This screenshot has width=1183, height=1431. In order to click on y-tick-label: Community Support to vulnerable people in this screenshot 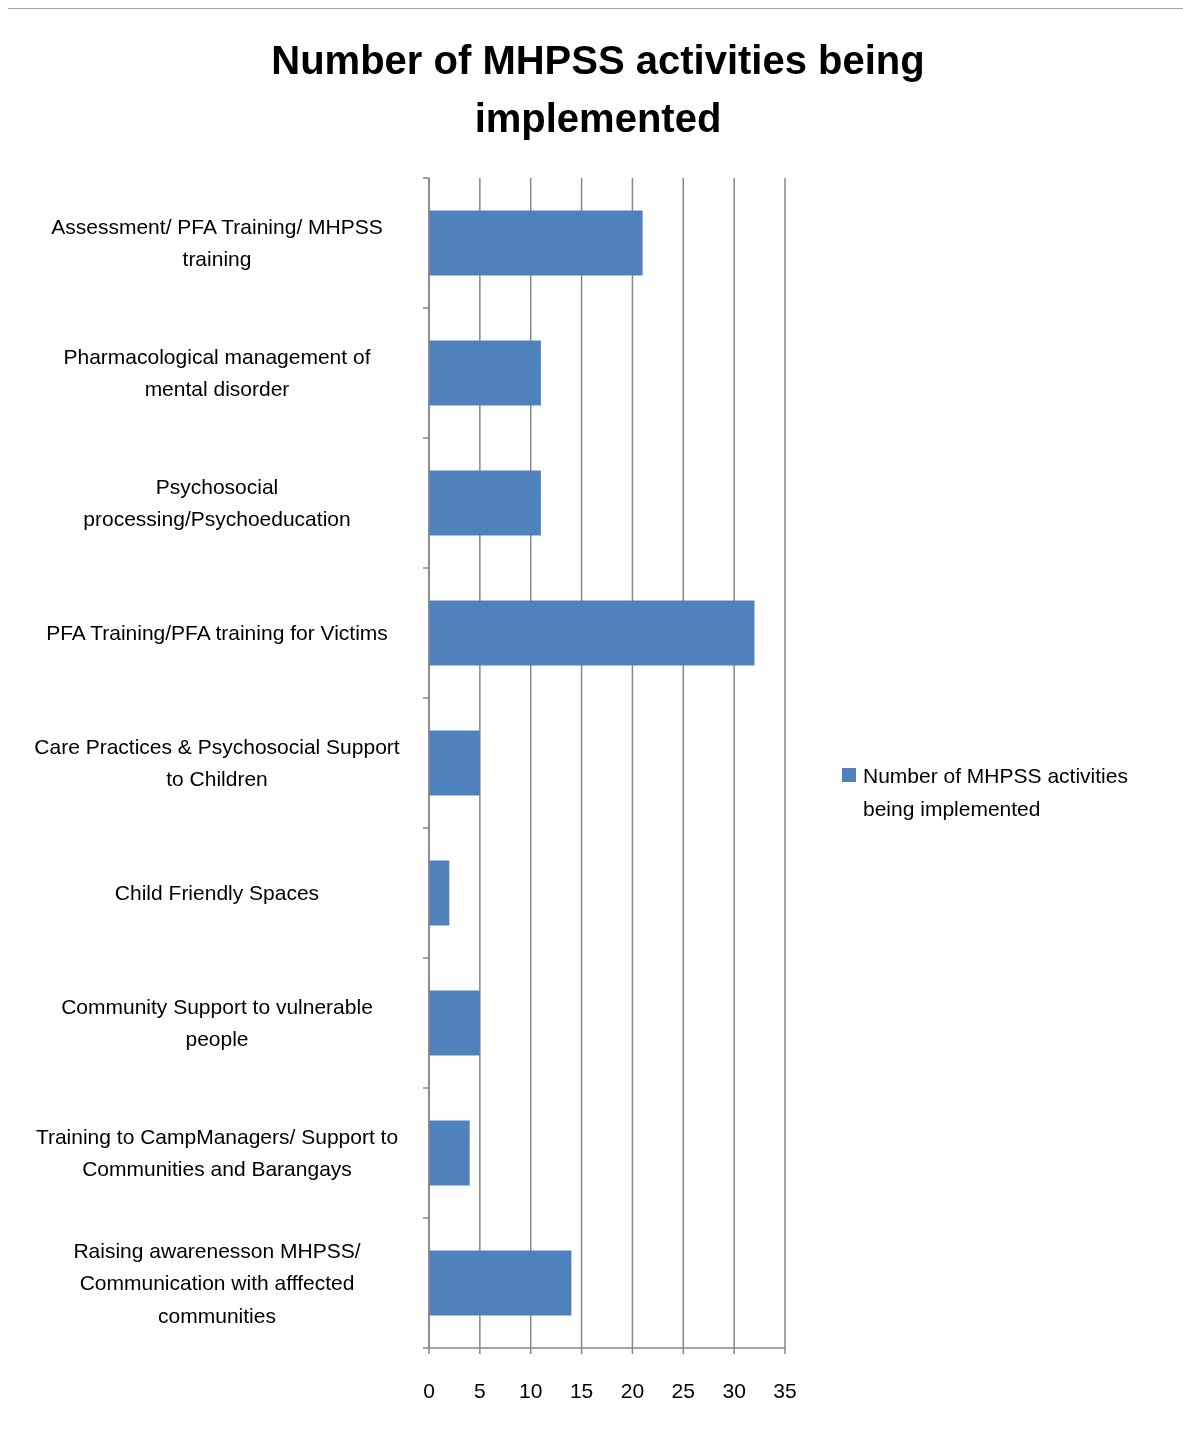, I will do `click(217, 1022)`.